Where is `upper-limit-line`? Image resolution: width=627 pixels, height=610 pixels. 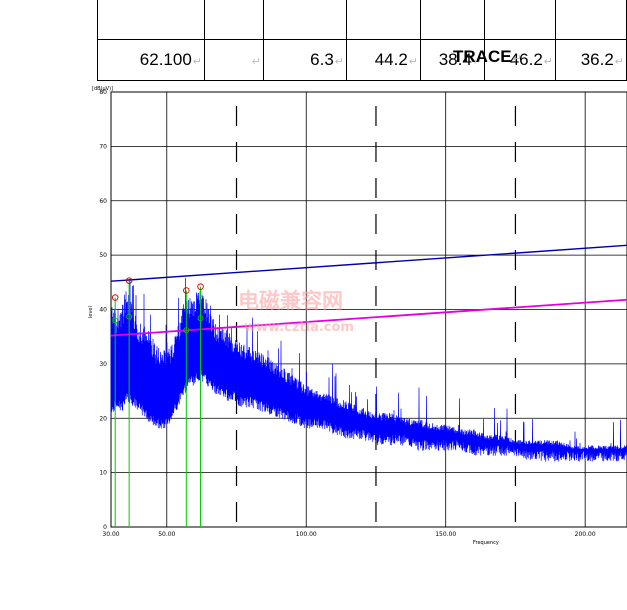
upper-limit-line is located at coordinates (368, 263).